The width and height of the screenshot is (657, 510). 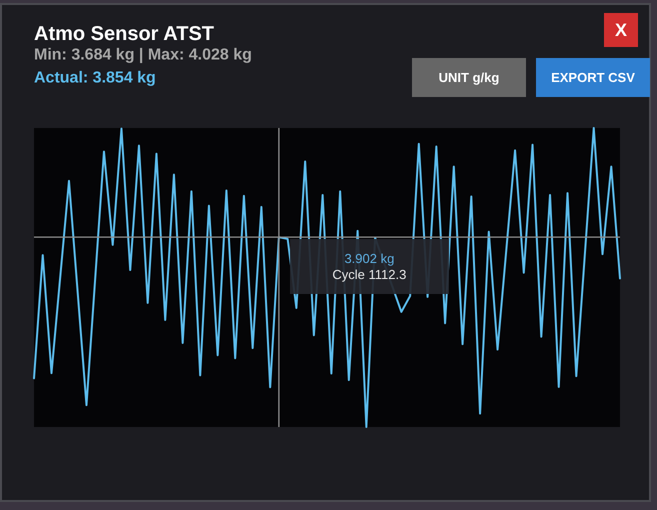 What do you see at coordinates (143, 55) in the screenshot?
I see `chart-subtitle: Min: 3.684 kg | Max: 4.028 kg` at bounding box center [143, 55].